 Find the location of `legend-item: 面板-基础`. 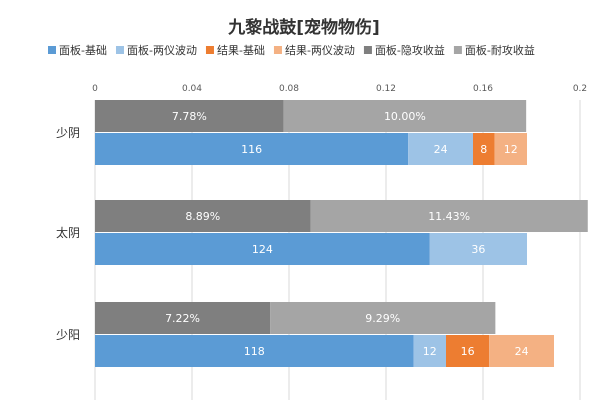

legend-item: 面板-基础 is located at coordinates (77, 50).